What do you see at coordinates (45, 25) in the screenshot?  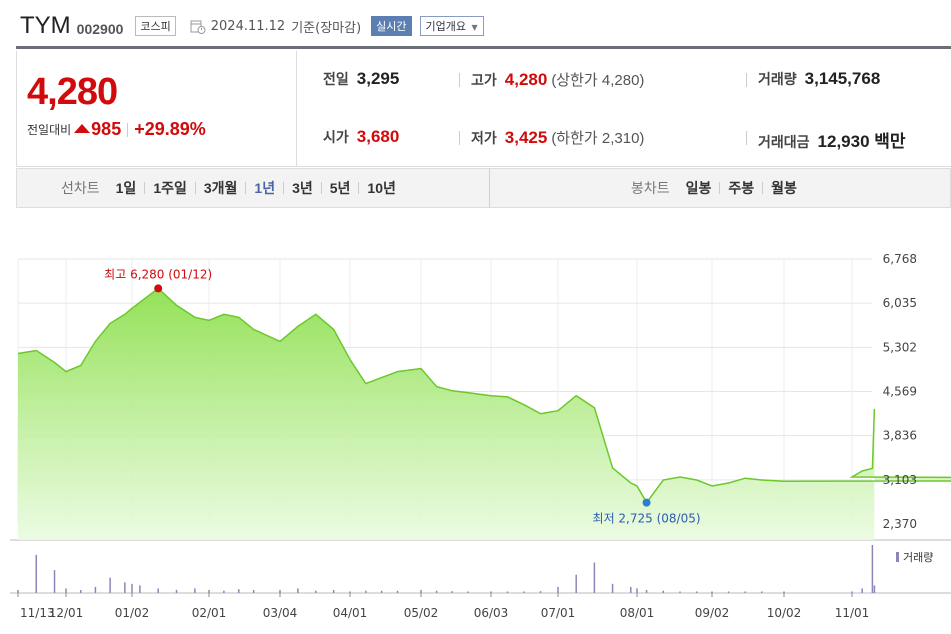 I see `stock-name: TYM` at bounding box center [45, 25].